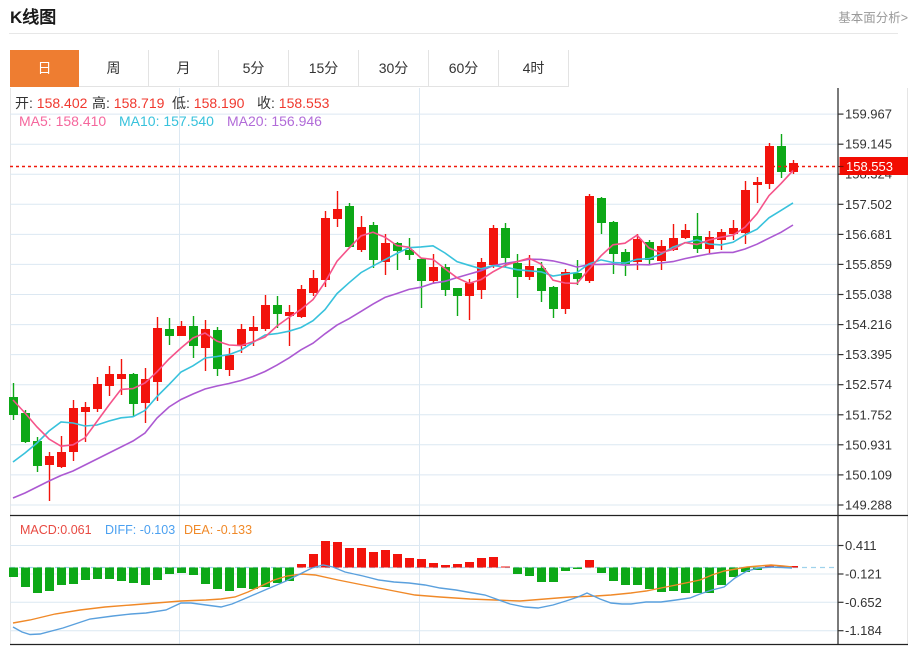  I want to click on svg-text: -1.184, so click(863, 630).